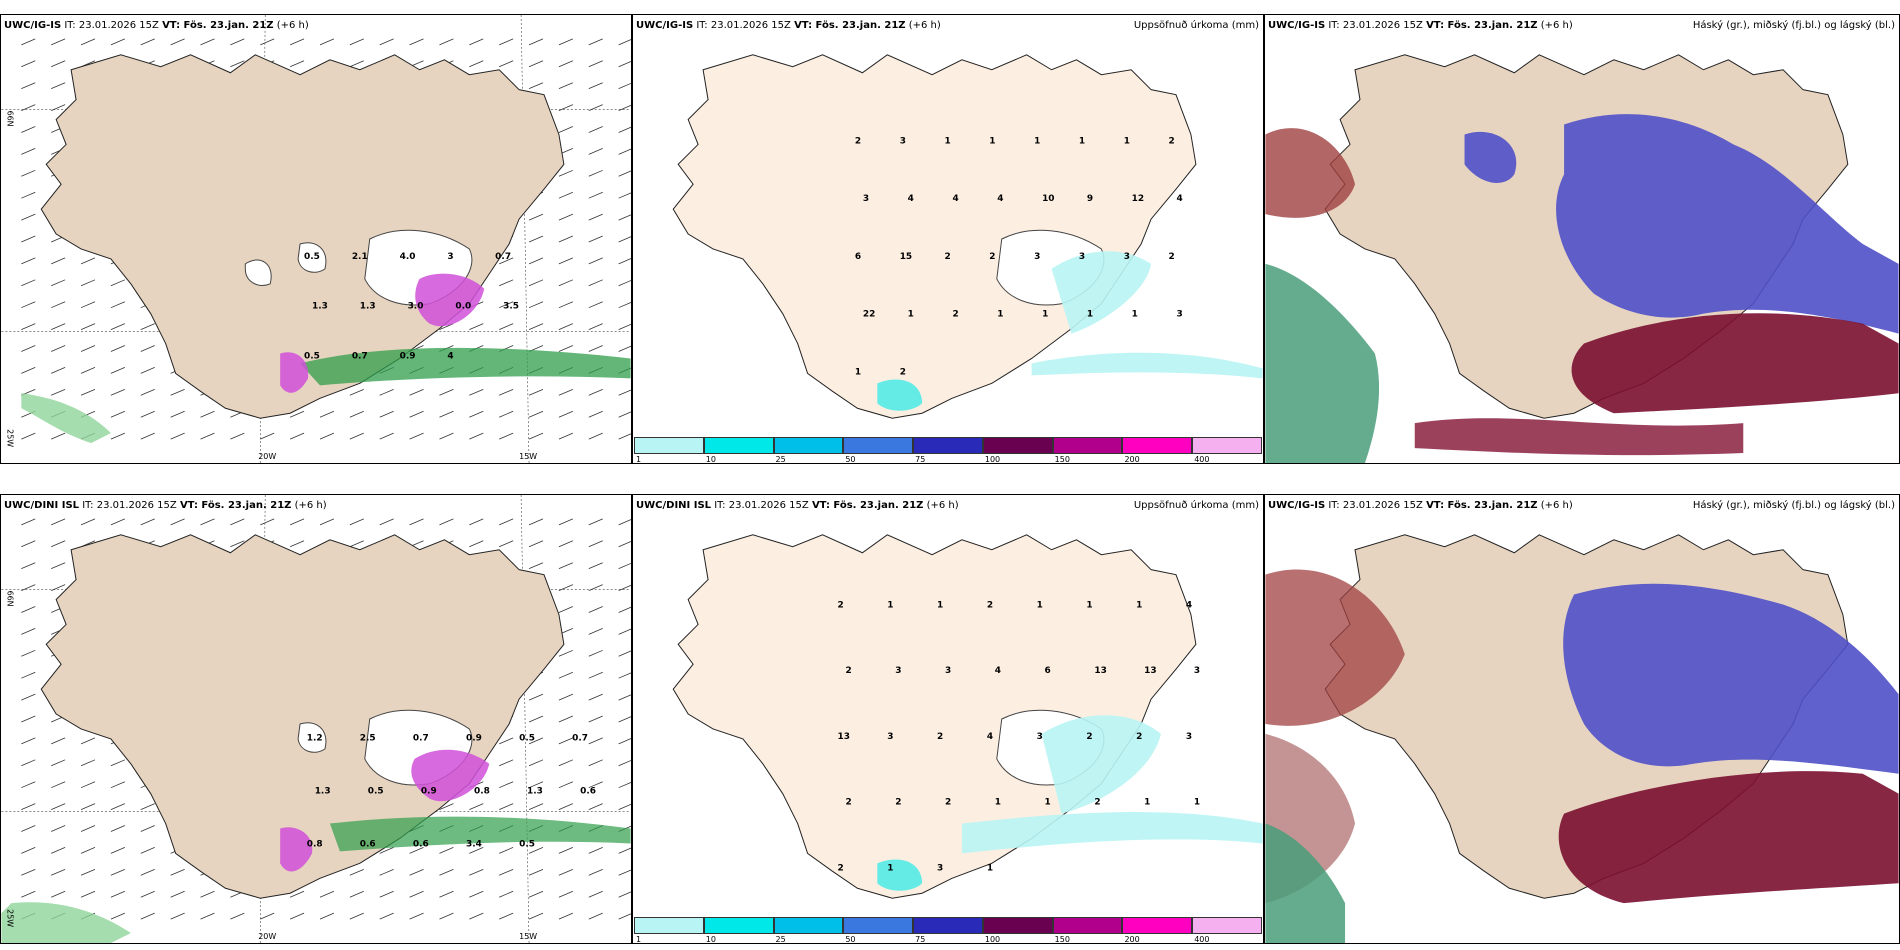 The image size is (1900, 950). What do you see at coordinates (1322, 363) in the screenshot?
I see `cloud-green-coast` at bounding box center [1322, 363].